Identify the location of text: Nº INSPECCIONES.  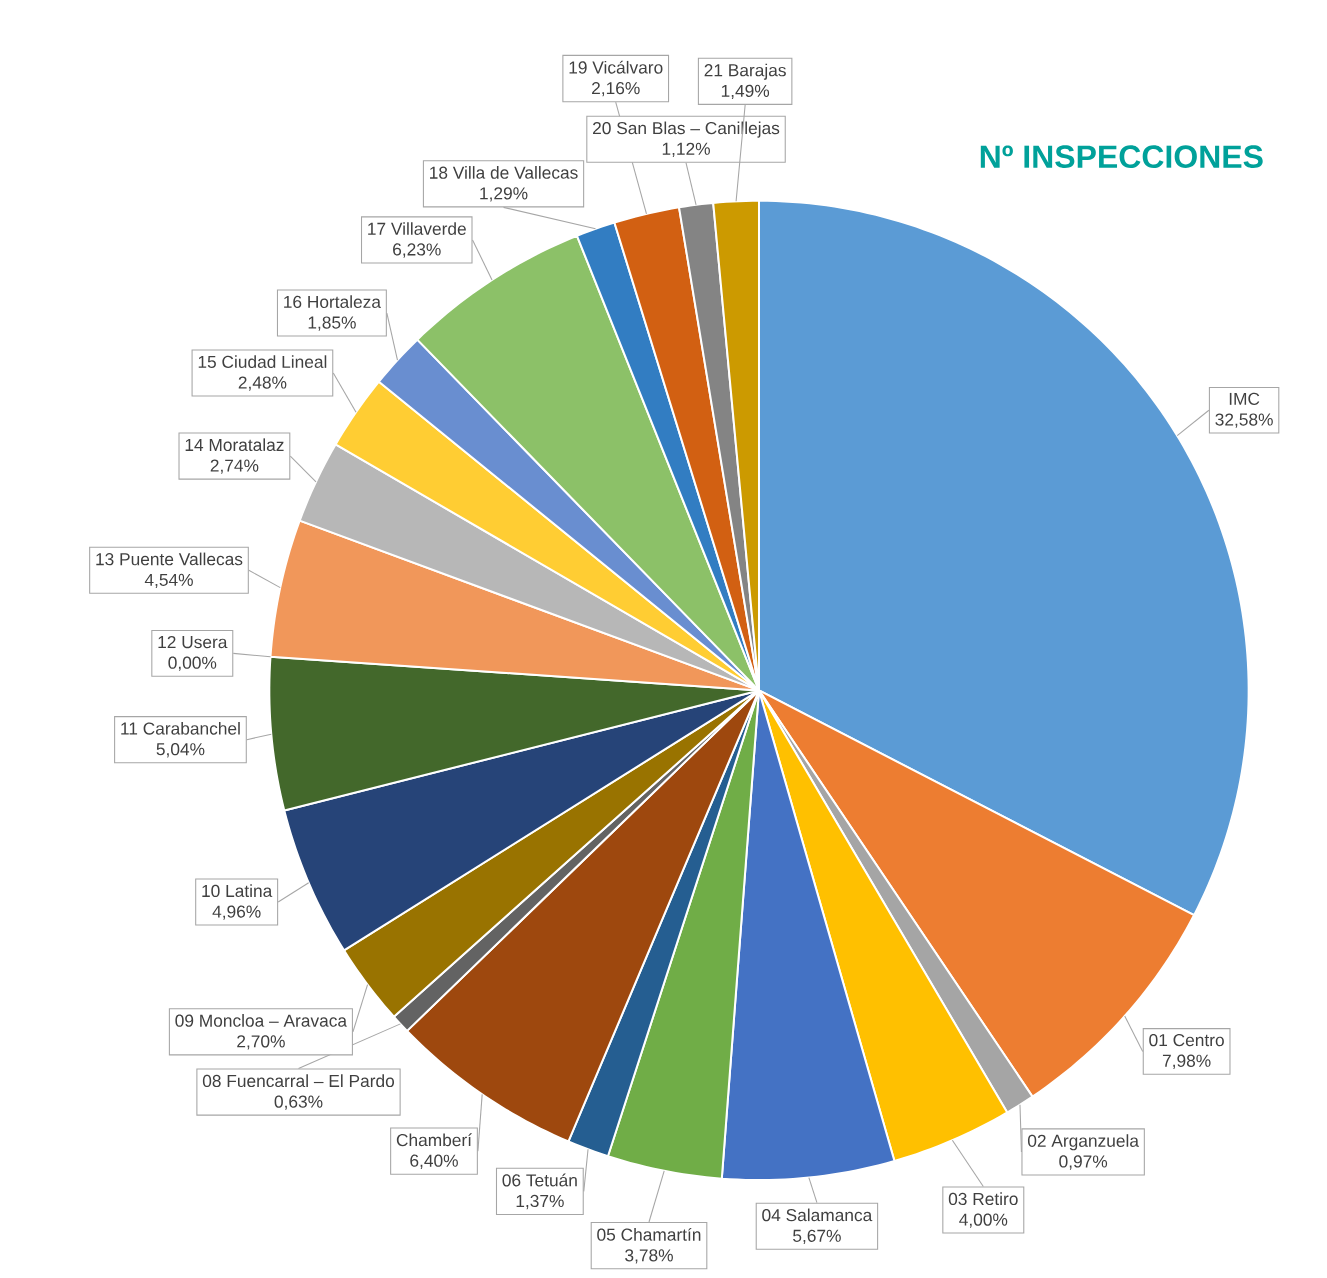
(1121, 156).